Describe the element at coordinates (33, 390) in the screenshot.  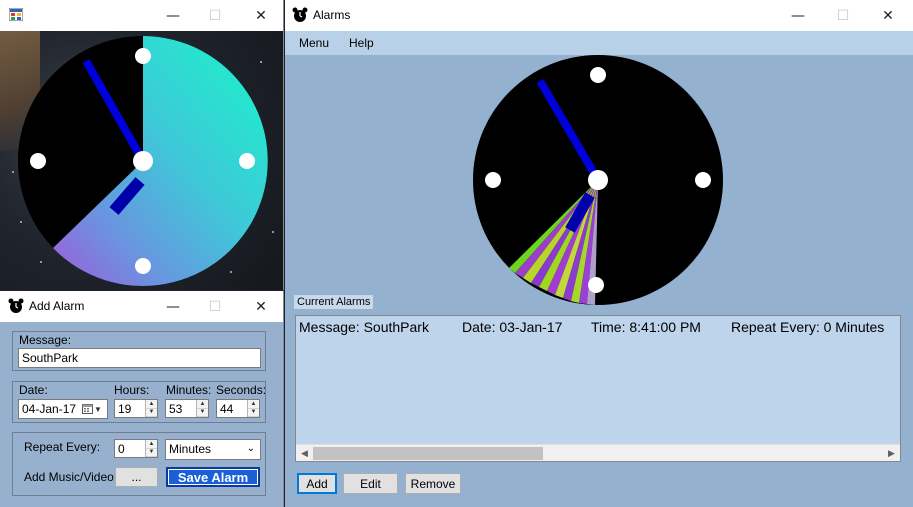
I see `date-label: Date:` at that location.